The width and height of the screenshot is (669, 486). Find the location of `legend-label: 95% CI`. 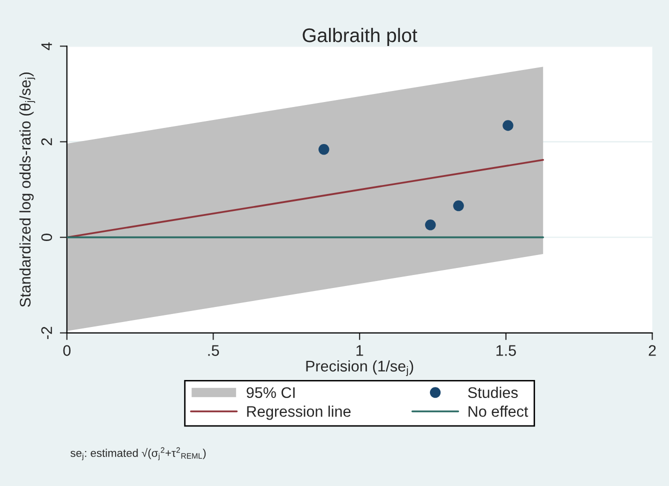

legend-label: 95% CI is located at coordinates (270, 392).